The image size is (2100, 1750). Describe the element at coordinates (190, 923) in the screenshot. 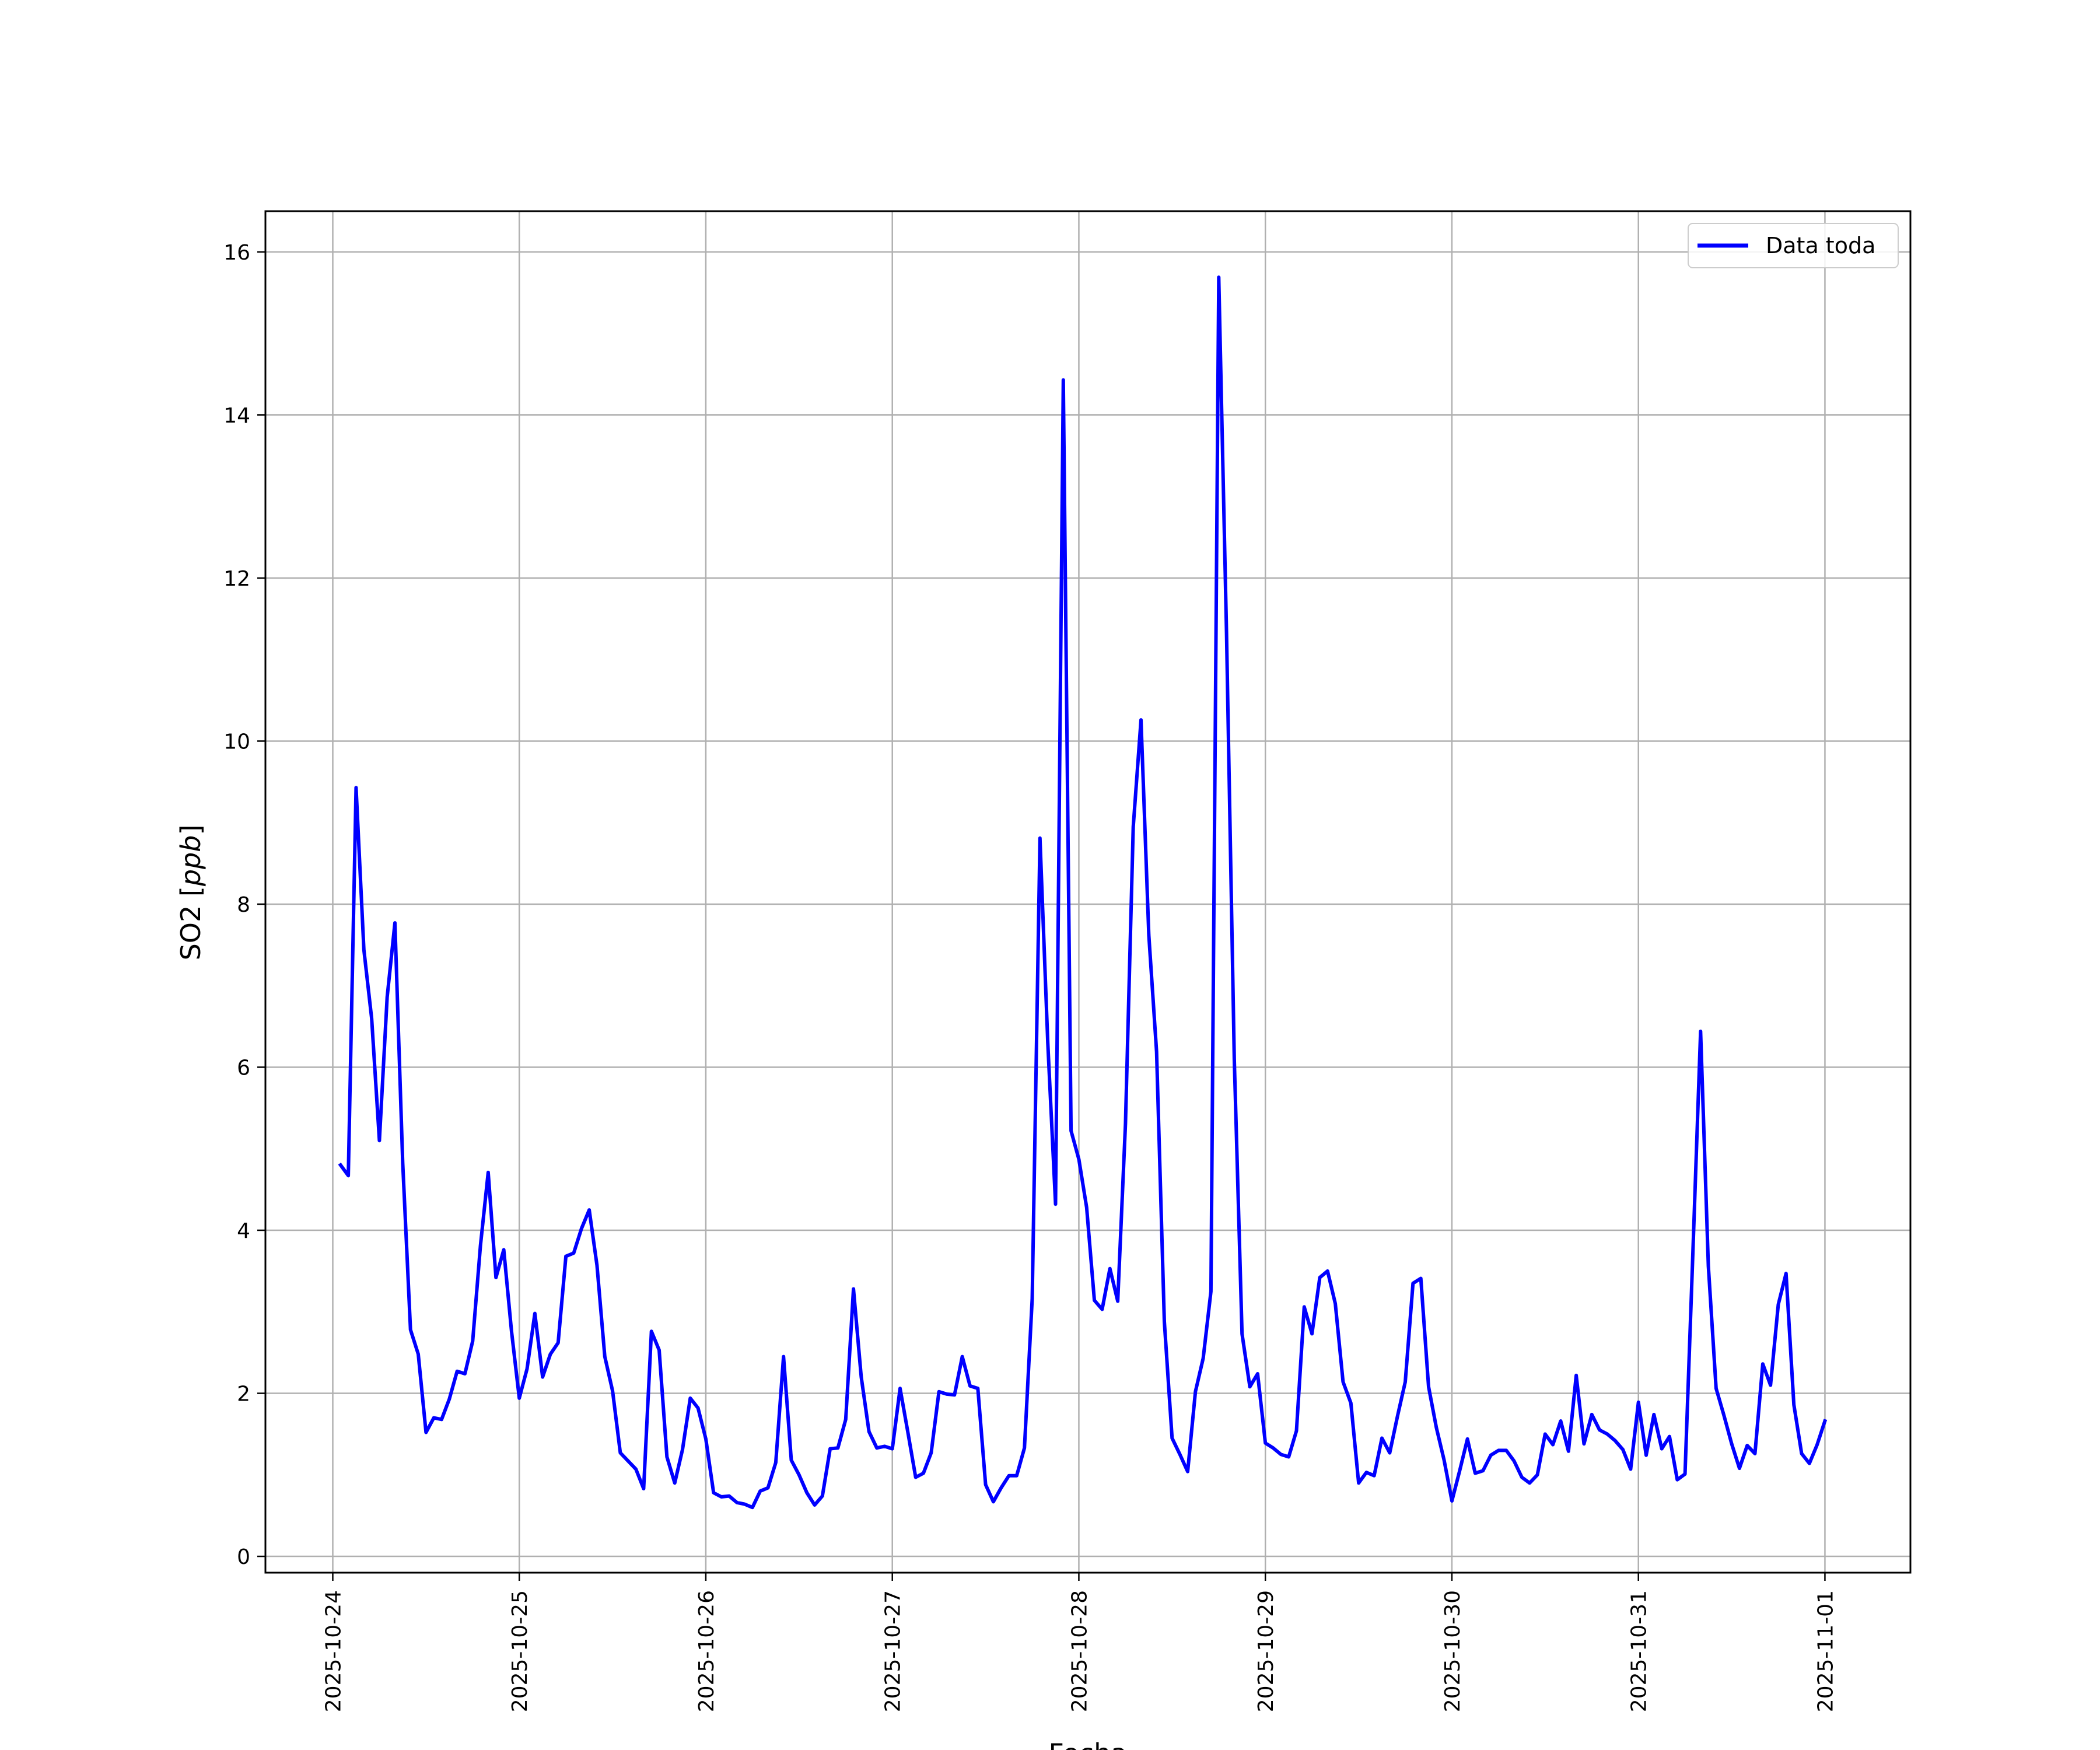

I see `y-axis-label-main: SO2 [` at that location.